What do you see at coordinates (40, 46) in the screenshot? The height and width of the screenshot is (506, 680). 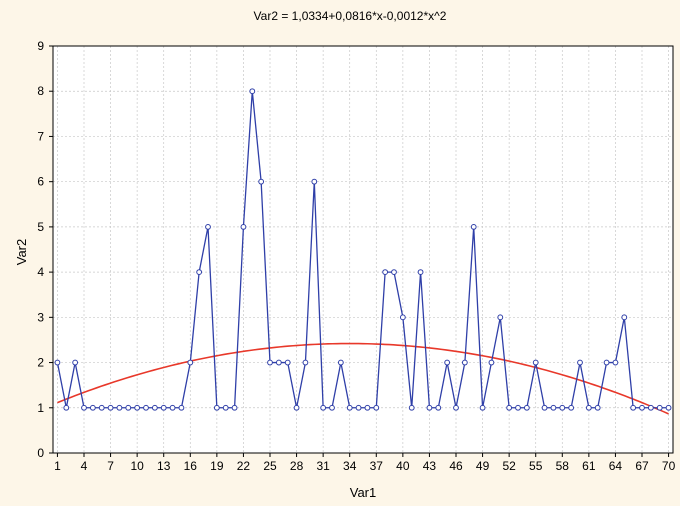 I see `y-tick-label: 9` at bounding box center [40, 46].